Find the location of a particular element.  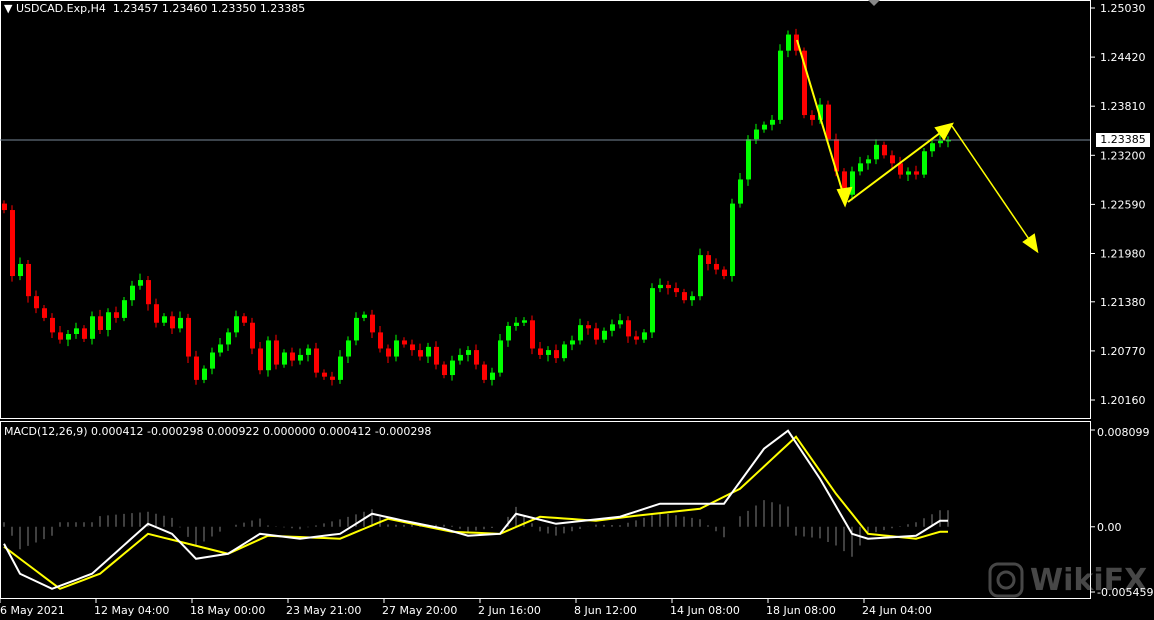

symbol-label: USDCAD.Exp,H4 is located at coordinates (60, 8).